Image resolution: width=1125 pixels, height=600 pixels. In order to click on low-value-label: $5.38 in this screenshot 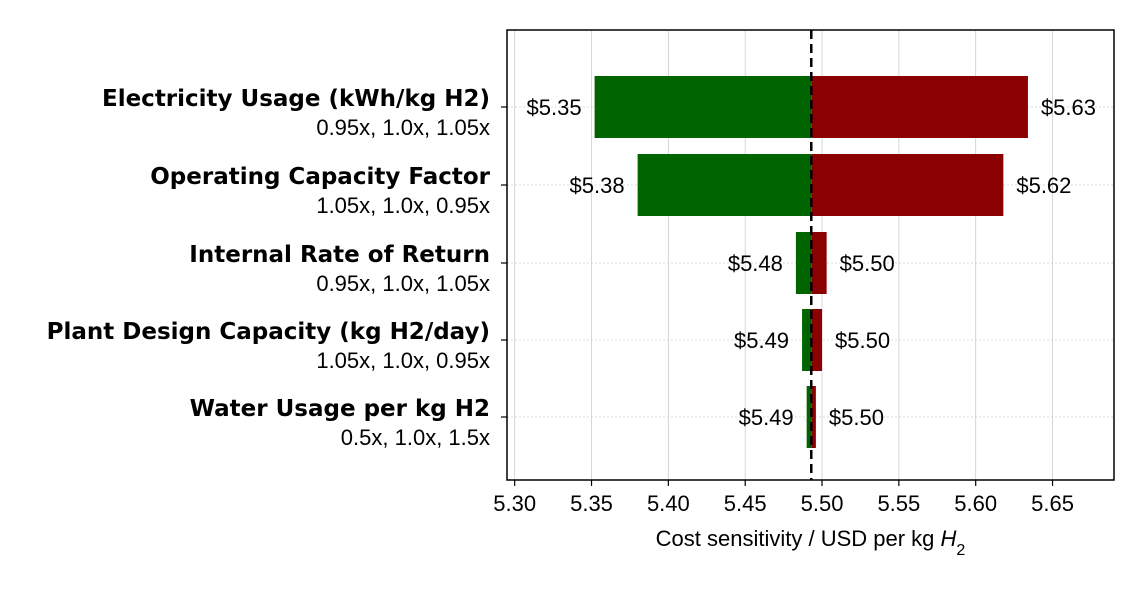, I will do `click(597, 185)`.